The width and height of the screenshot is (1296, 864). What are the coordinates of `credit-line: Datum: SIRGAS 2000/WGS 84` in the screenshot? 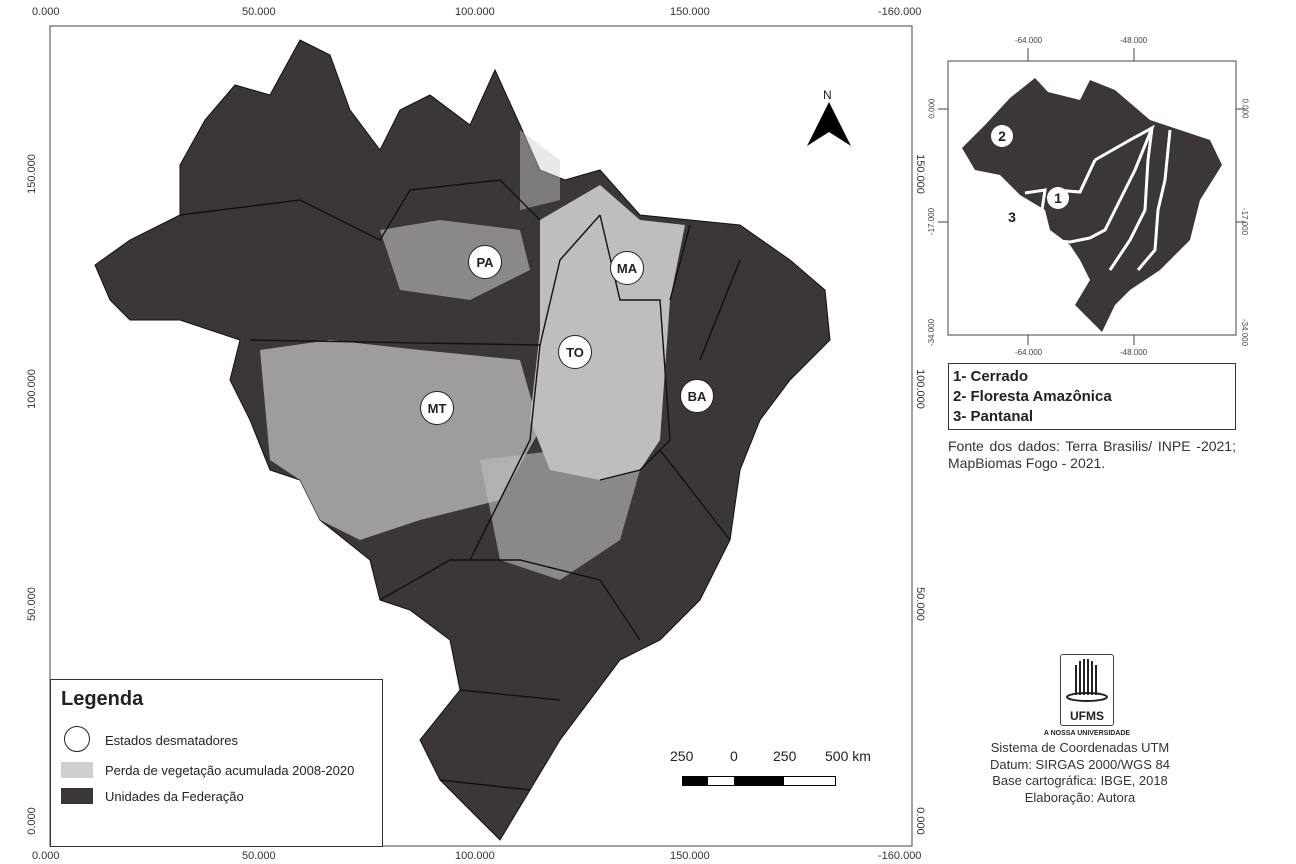 It's located at (1080, 764).